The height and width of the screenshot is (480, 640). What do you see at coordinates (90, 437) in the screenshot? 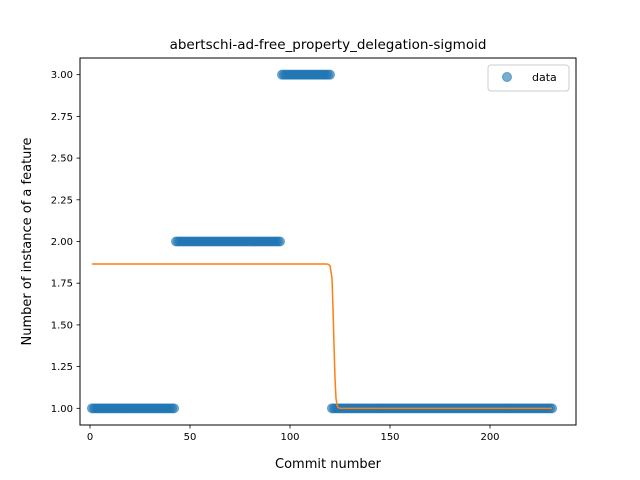
I see `x-tick-label: 0` at bounding box center [90, 437].